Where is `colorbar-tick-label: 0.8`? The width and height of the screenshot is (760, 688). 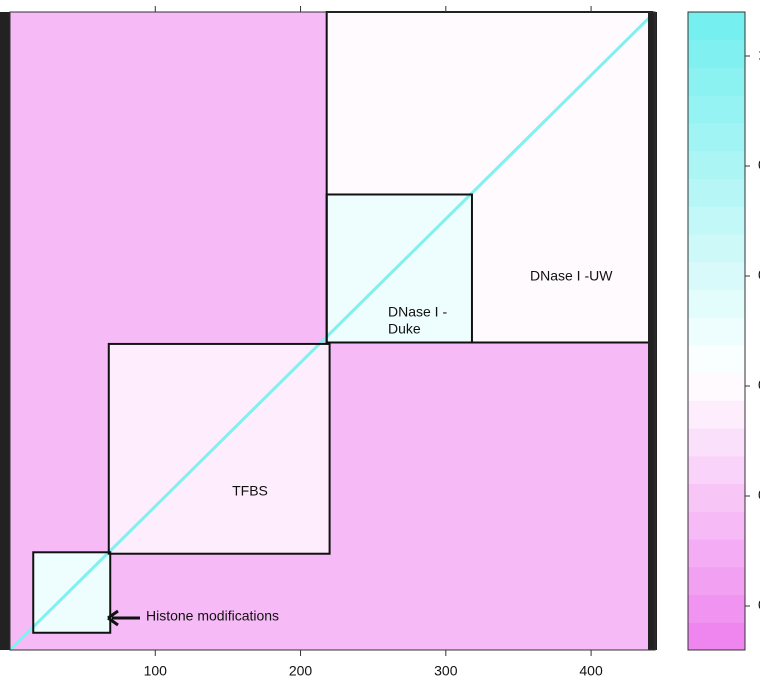 colorbar-tick-label: 0.8 is located at coordinates (759, 165).